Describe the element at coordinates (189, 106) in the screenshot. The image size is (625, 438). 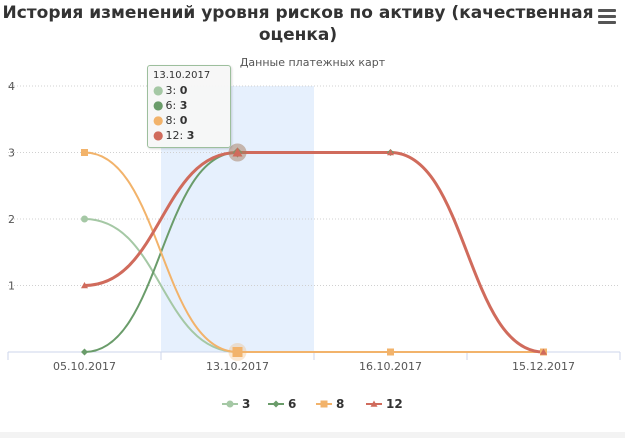
I see `chart-tooltip: 13.10.2017 ● 3: 0 ● 6: 3 ● 8: 0 ● 12: 3` at that location.